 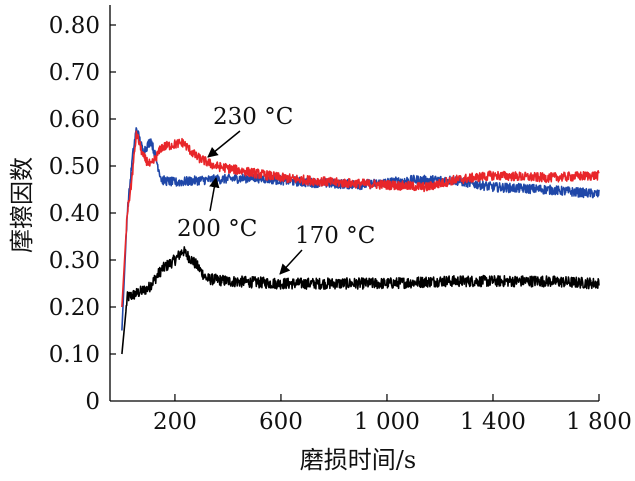 I want to click on y-tick-label: 0.80, so click(x=74, y=26).